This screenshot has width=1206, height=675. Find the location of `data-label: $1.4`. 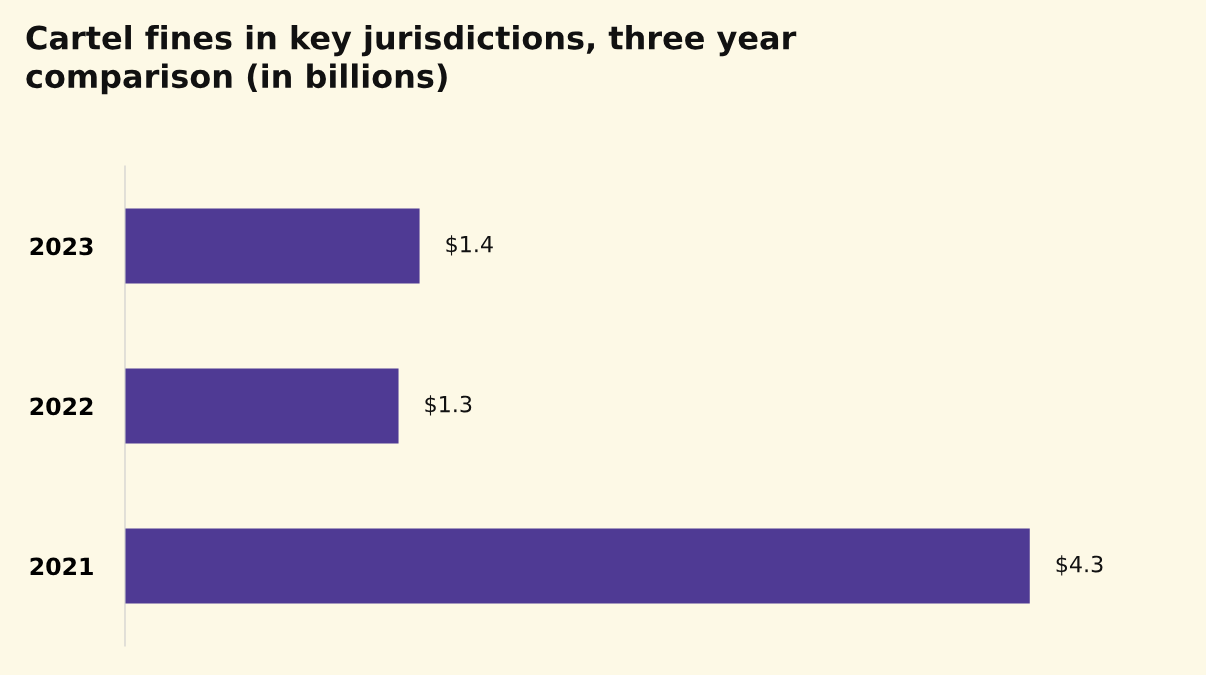

data-label: $1.4 is located at coordinates (469, 245).